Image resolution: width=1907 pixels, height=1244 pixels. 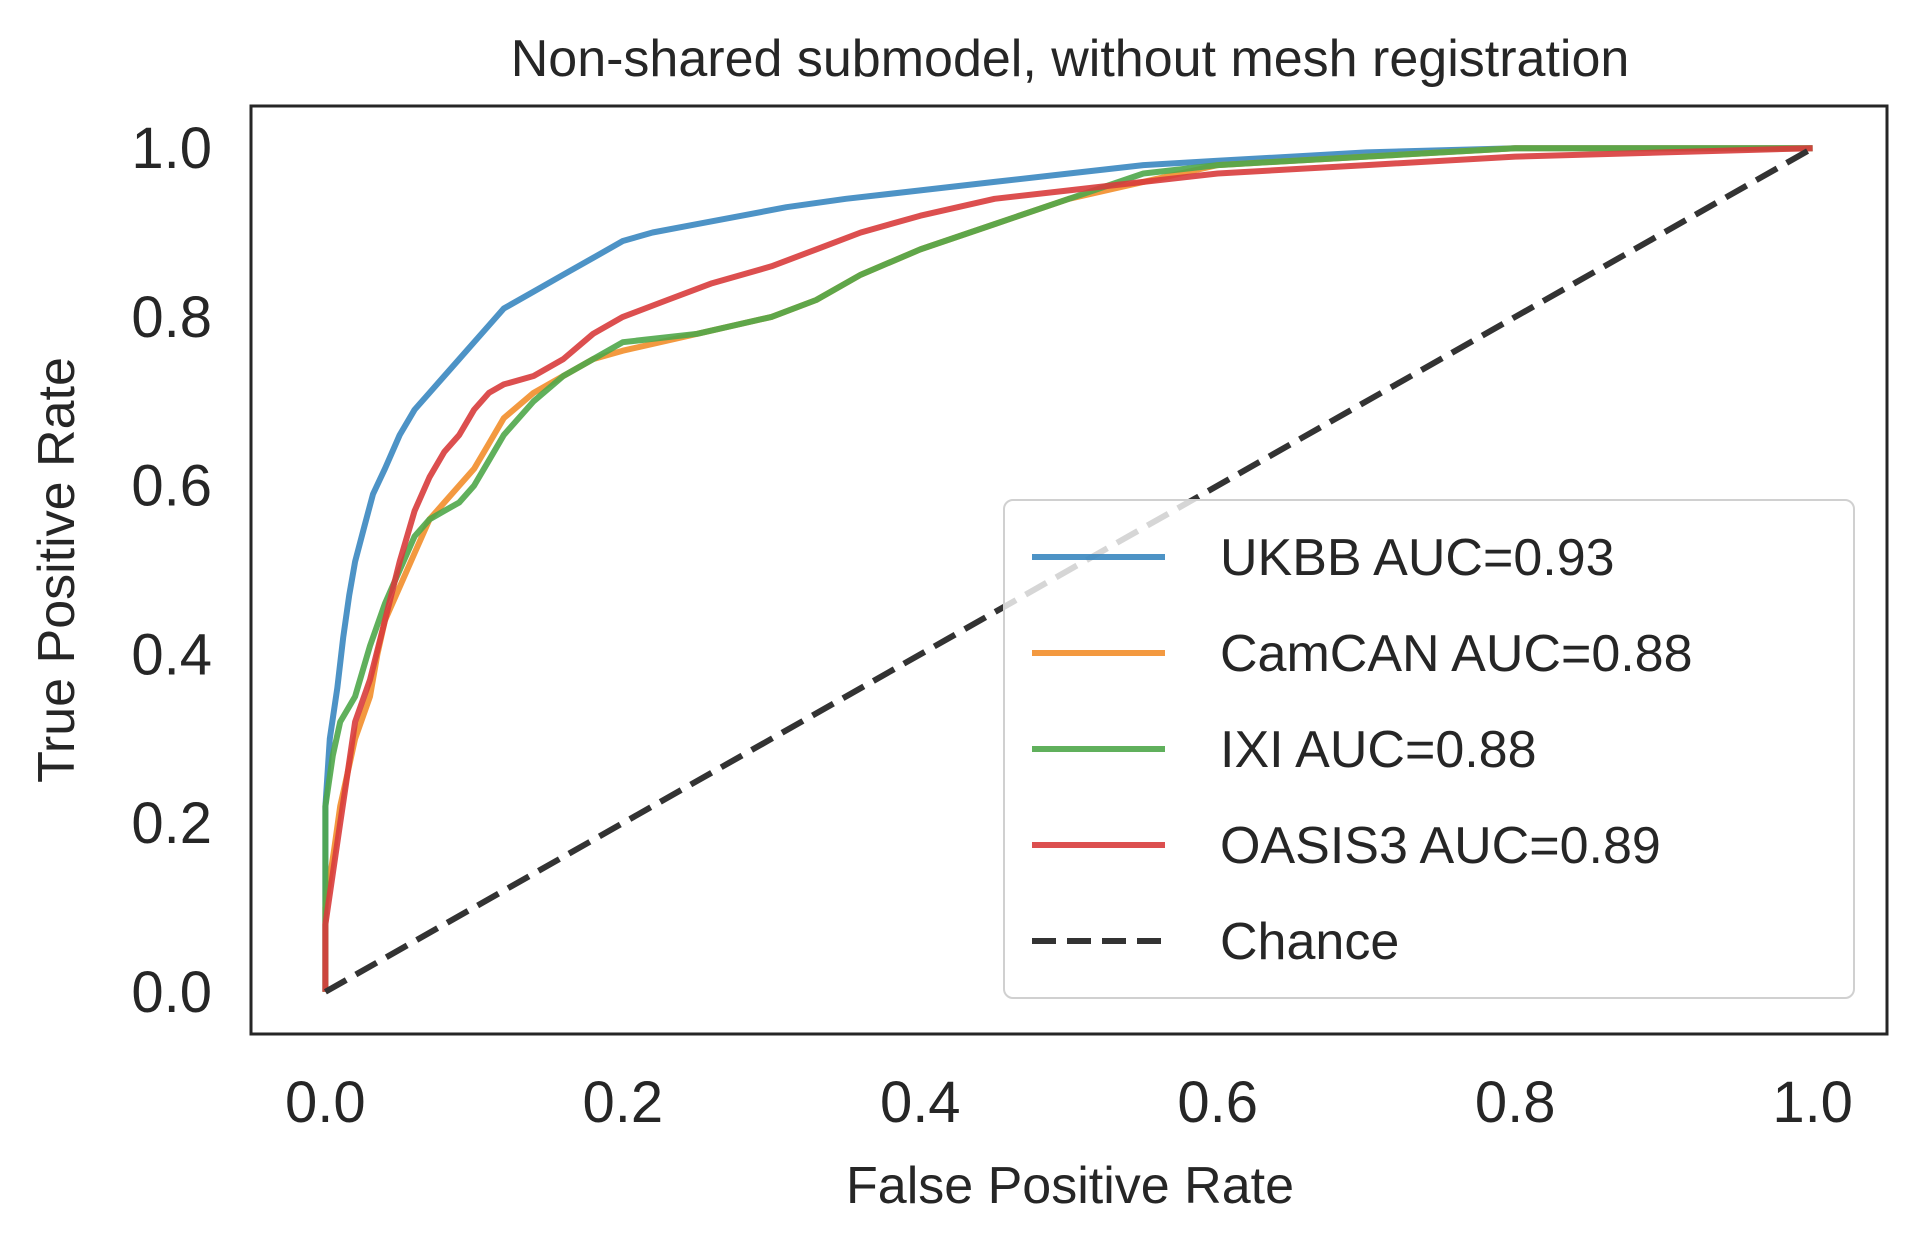 I want to click on legend-label-1: CamCAN AUC=0.88, so click(x=1456, y=654).